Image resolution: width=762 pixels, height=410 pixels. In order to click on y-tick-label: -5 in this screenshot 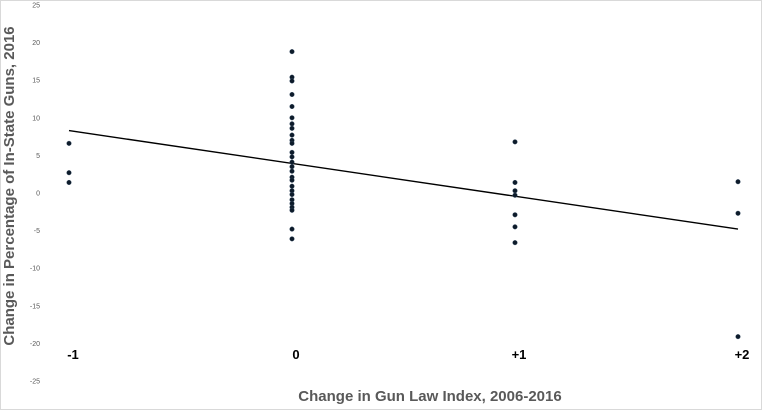, I will do `click(37, 231)`.